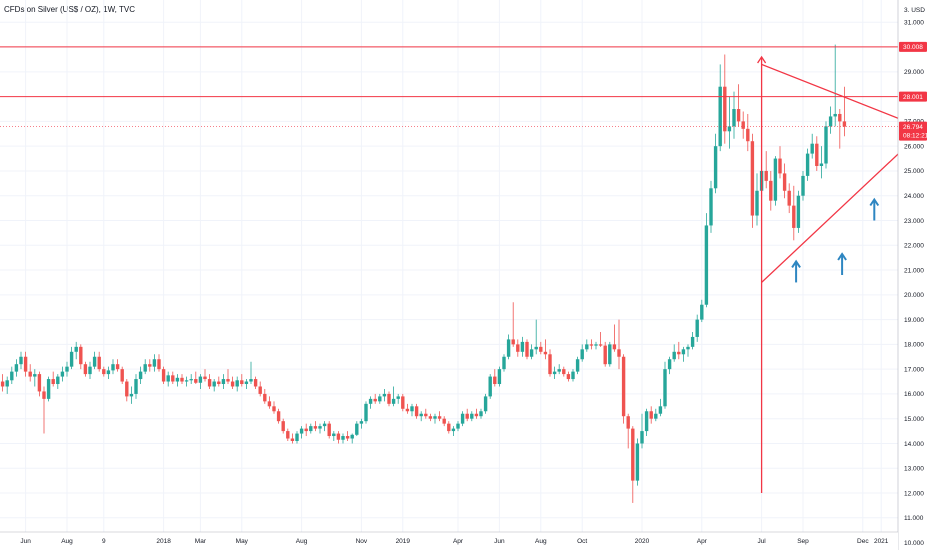  What do you see at coordinates (874, 202) in the screenshot?
I see `up-arrow-head` at bounding box center [874, 202].